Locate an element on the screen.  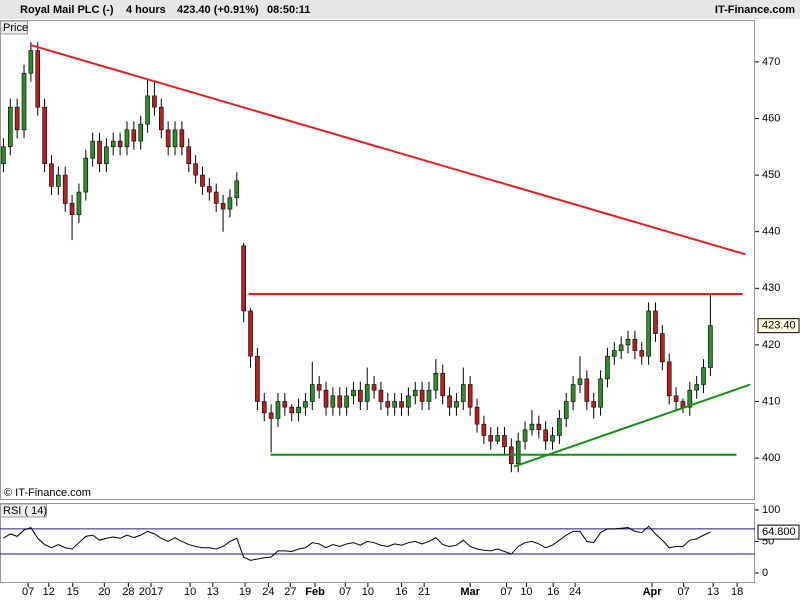
x-tick-label: Feb is located at coordinates (315, 592).